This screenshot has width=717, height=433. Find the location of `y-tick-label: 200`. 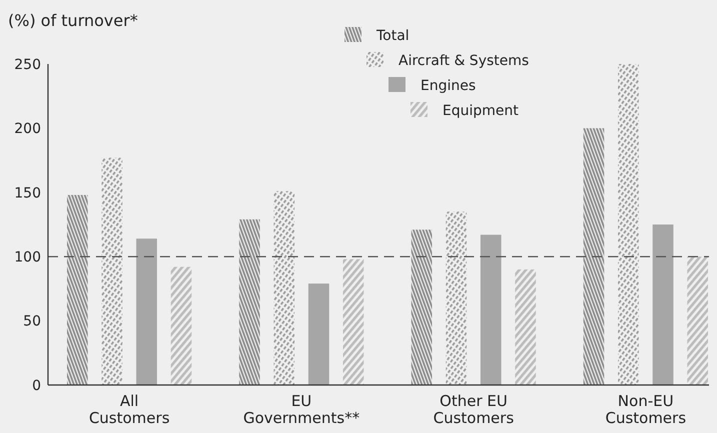

y-tick-label: 200 is located at coordinates (27, 129).